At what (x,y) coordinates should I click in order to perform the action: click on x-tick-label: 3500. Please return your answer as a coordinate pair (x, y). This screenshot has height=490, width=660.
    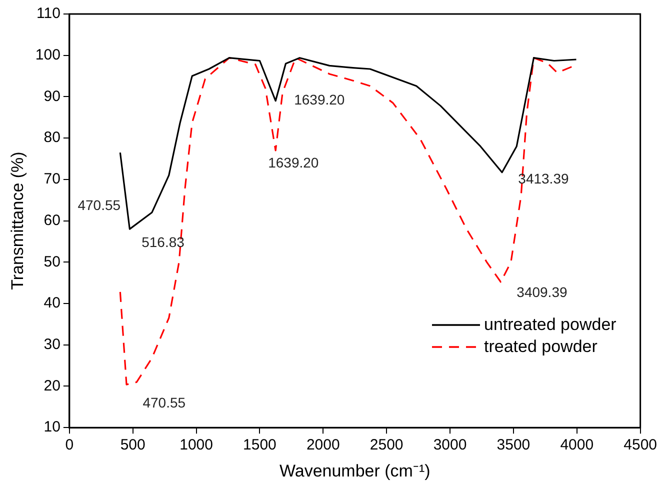
    Looking at the image, I should click on (513, 445).